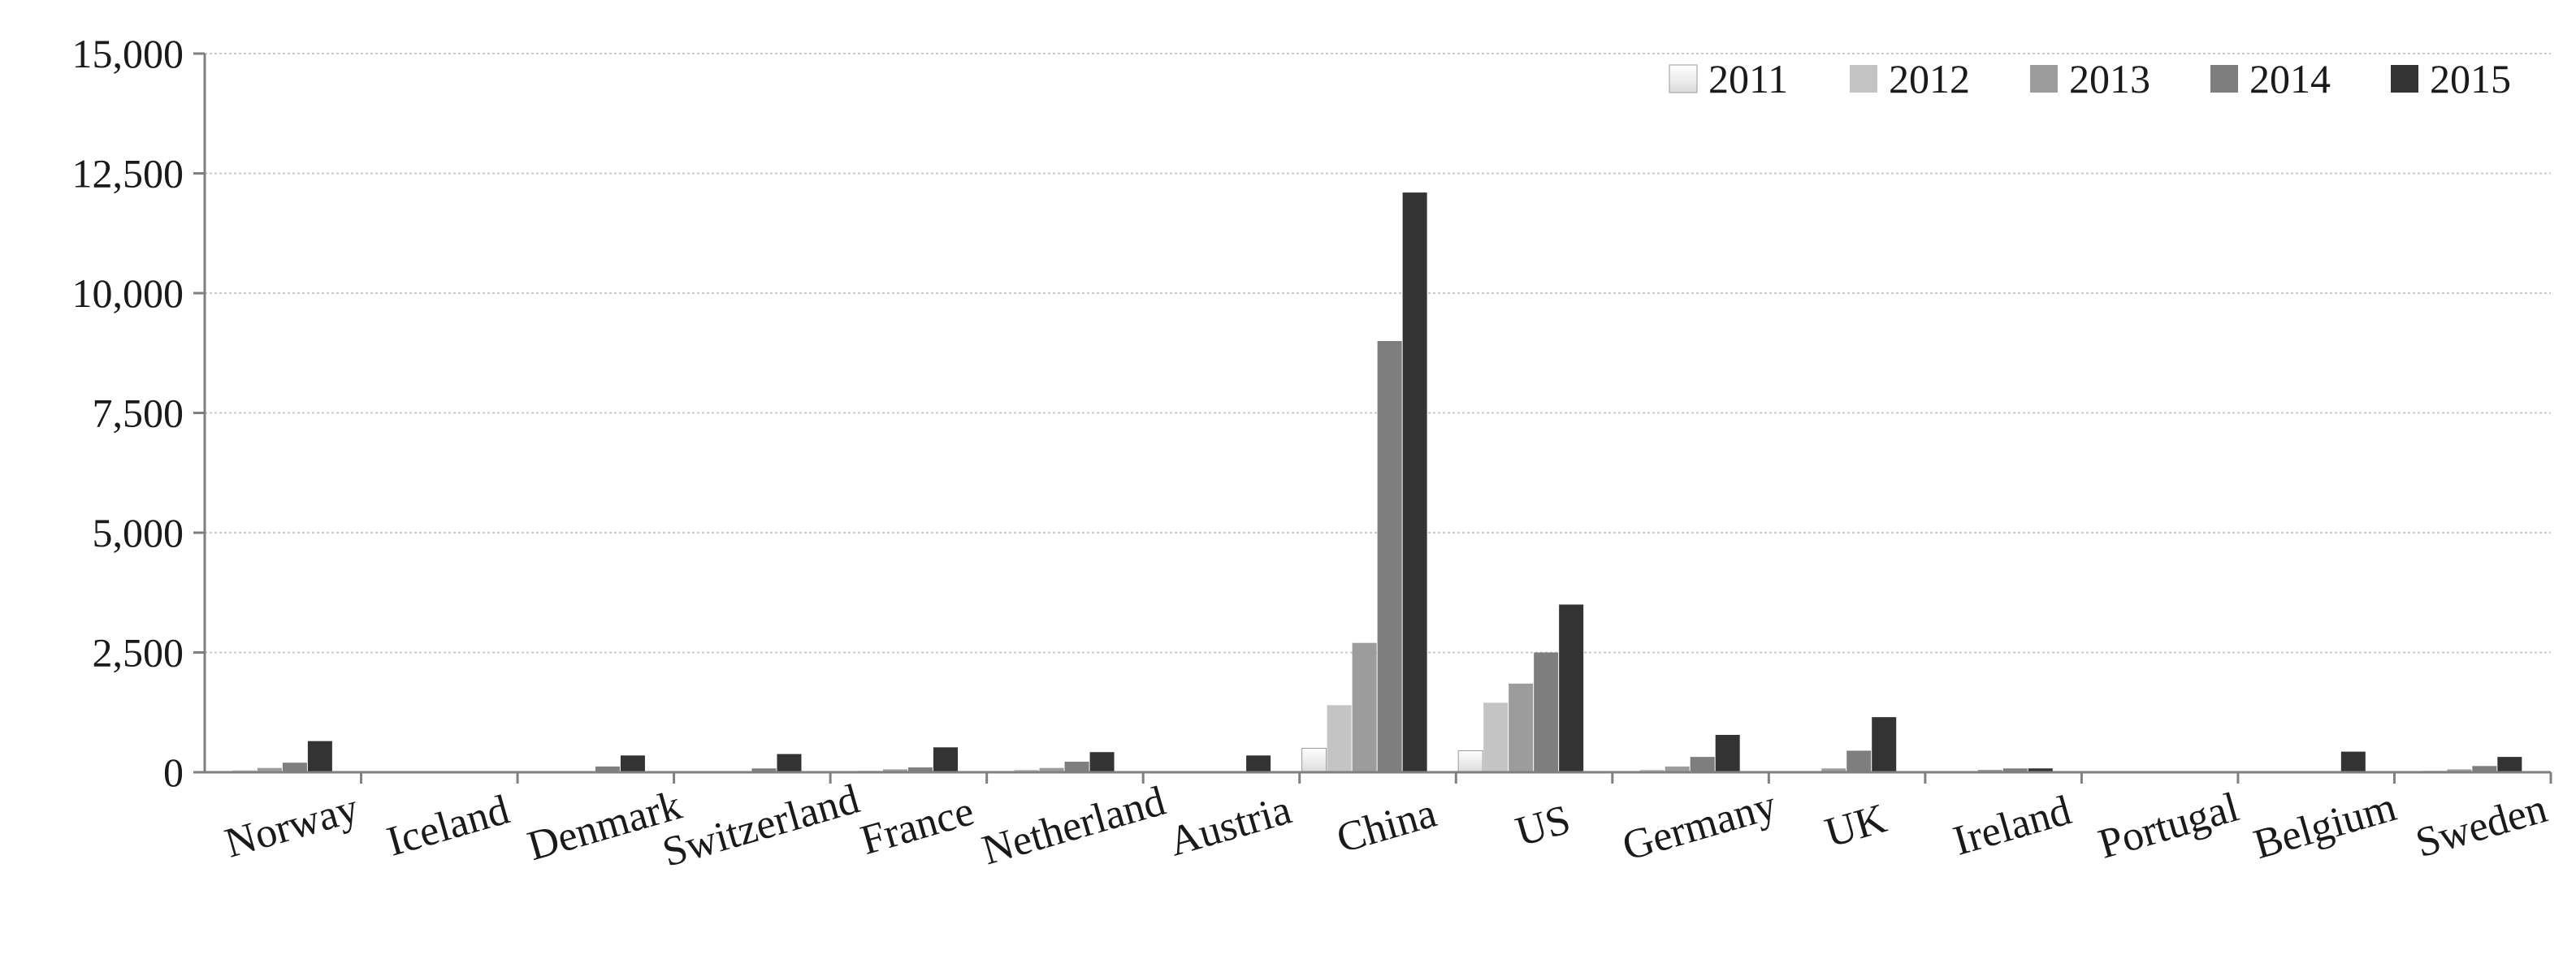  I want to click on legend-label-2013: 2013, so click(2110, 79).